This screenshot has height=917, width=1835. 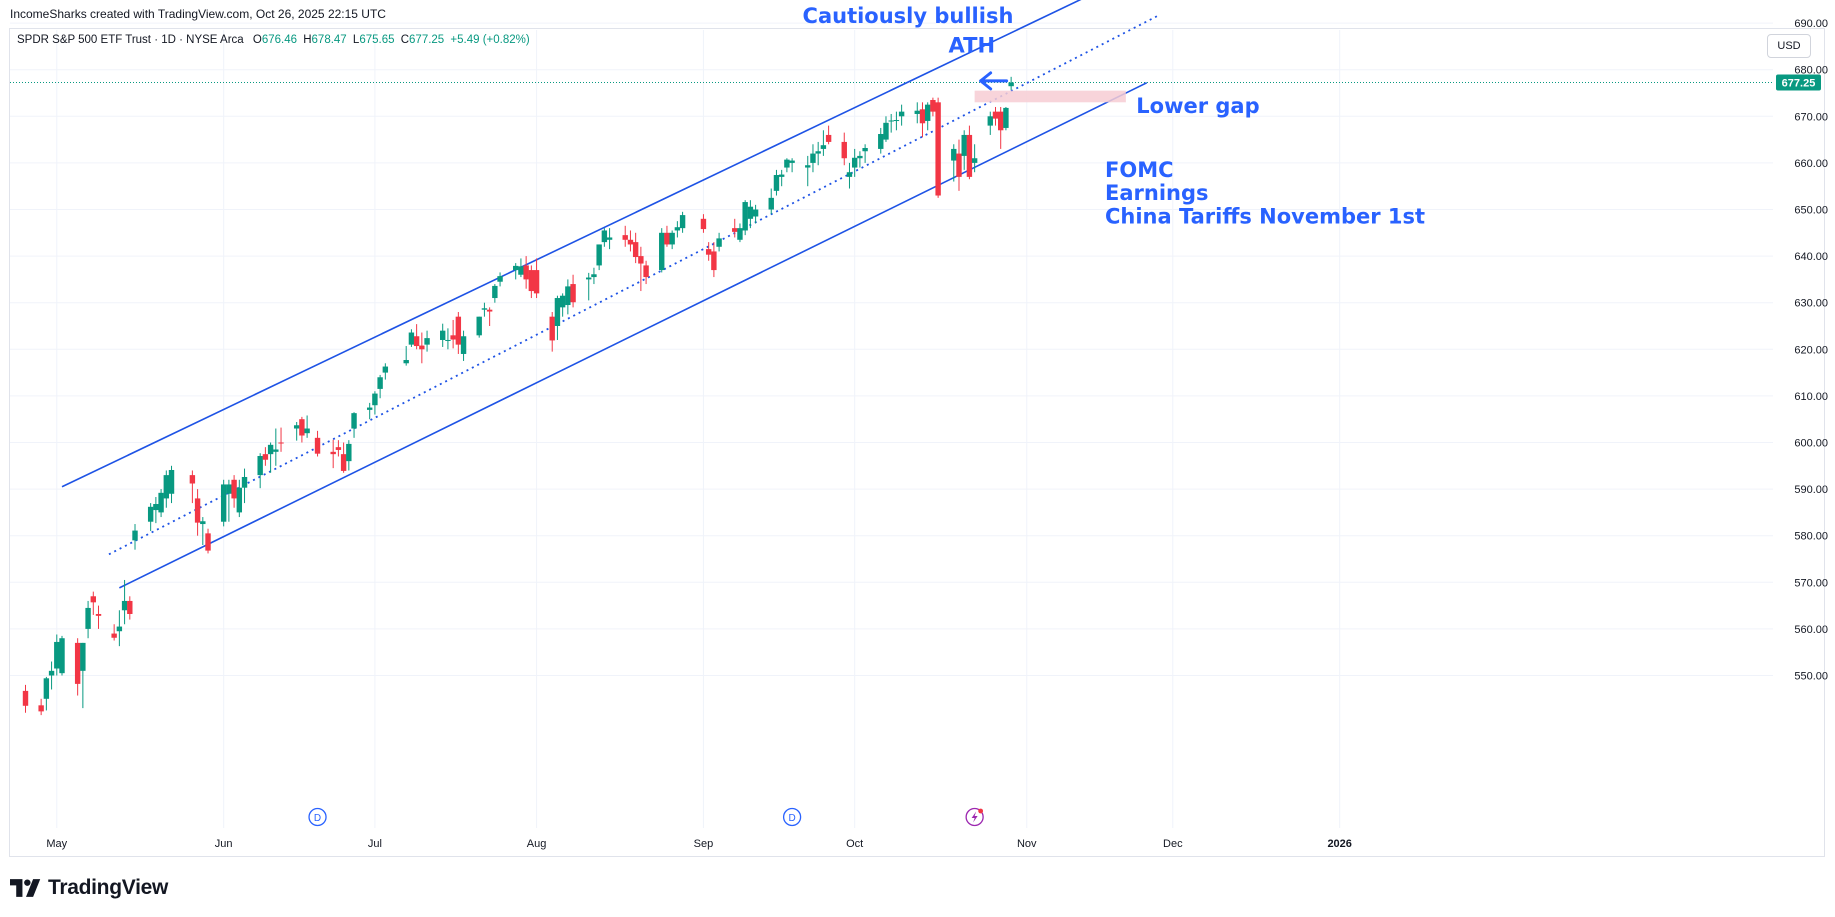 I want to click on time-tick-label: 2026, so click(x=1339, y=844).